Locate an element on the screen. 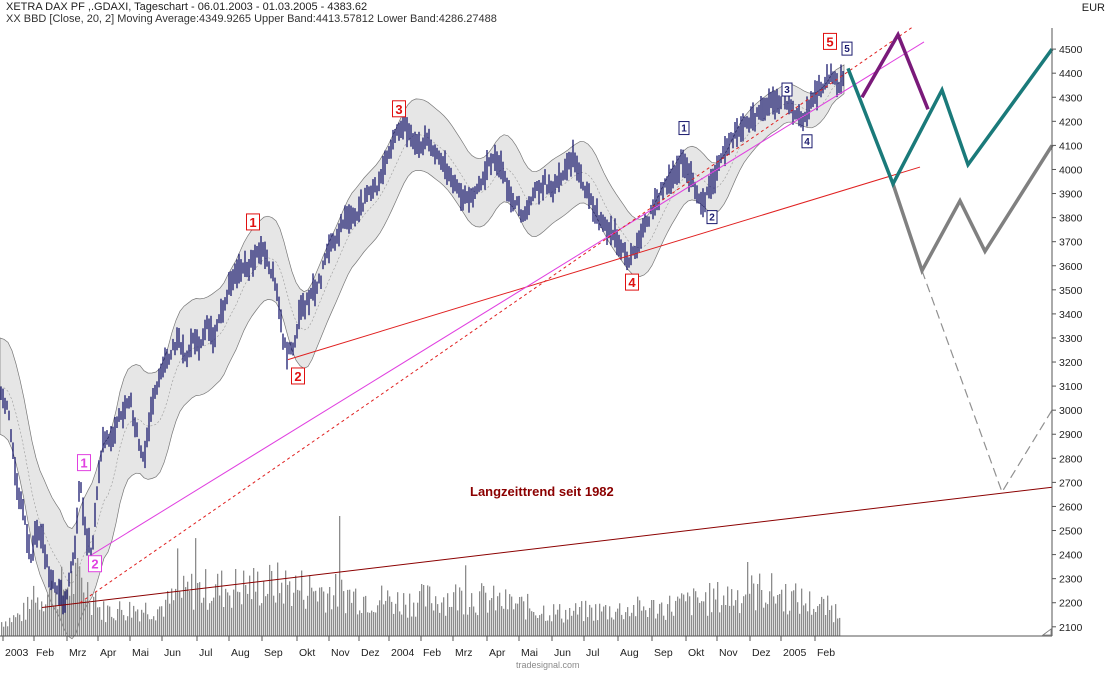  y-tick-label: 3200 is located at coordinates (1071, 363).